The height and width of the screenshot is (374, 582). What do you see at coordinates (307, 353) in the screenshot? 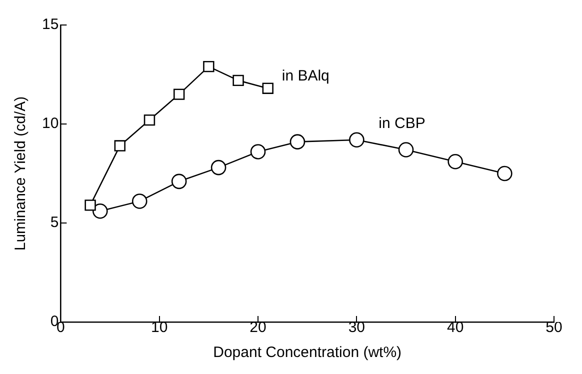
I see `x-axis-title: Dopant Concentration (wt%)` at bounding box center [307, 353].